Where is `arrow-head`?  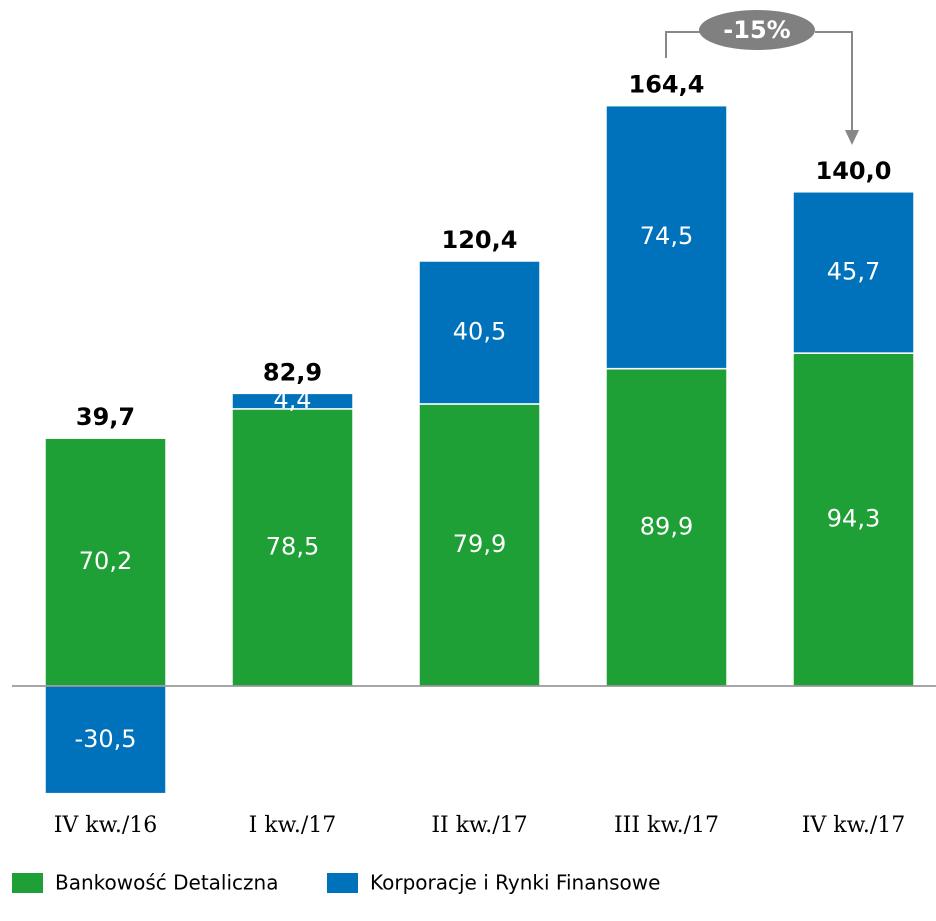
arrow-head is located at coordinates (852, 137).